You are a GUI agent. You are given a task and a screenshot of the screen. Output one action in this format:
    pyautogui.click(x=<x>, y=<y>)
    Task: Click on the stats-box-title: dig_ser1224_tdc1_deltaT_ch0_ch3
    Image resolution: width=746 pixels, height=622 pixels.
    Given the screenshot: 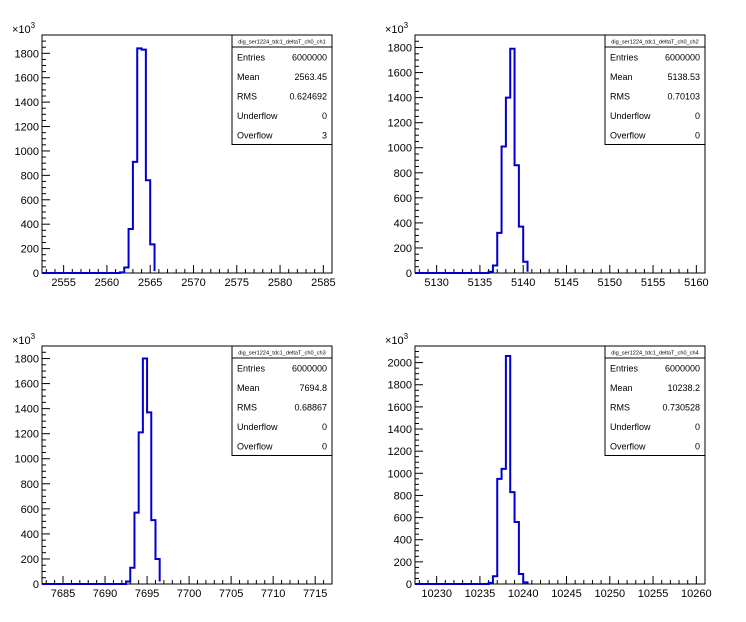 What is the action you would take?
    pyautogui.click(x=281, y=354)
    